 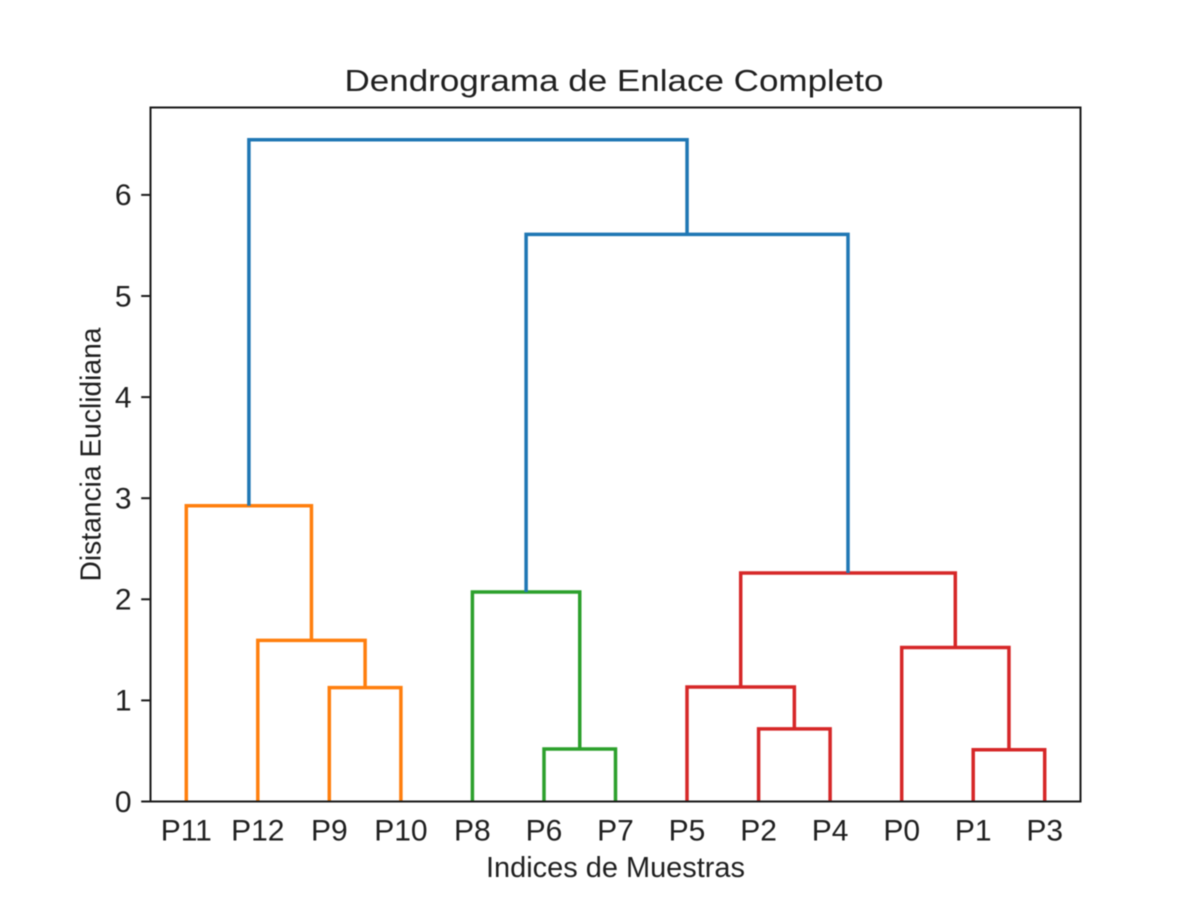 What do you see at coordinates (123, 701) in the screenshot?
I see `svg-text: 1` at bounding box center [123, 701].